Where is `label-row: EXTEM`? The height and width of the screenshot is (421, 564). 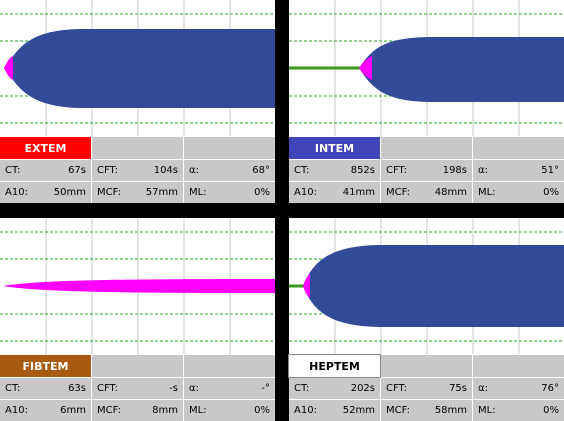
label-row: EXTEM is located at coordinates (137, 148).